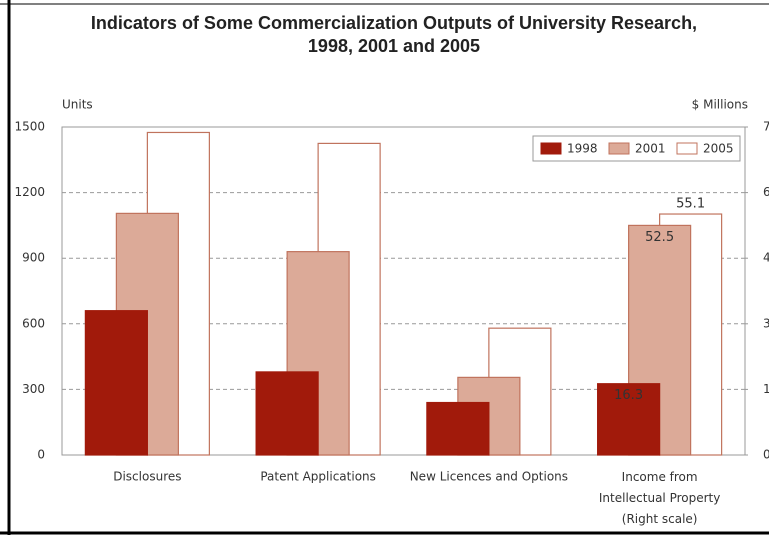 Image resolution: width=769 pixels, height=535 pixels. What do you see at coordinates (147, 477) in the screenshot?
I see `x-tick-label: Disclosures` at bounding box center [147, 477].